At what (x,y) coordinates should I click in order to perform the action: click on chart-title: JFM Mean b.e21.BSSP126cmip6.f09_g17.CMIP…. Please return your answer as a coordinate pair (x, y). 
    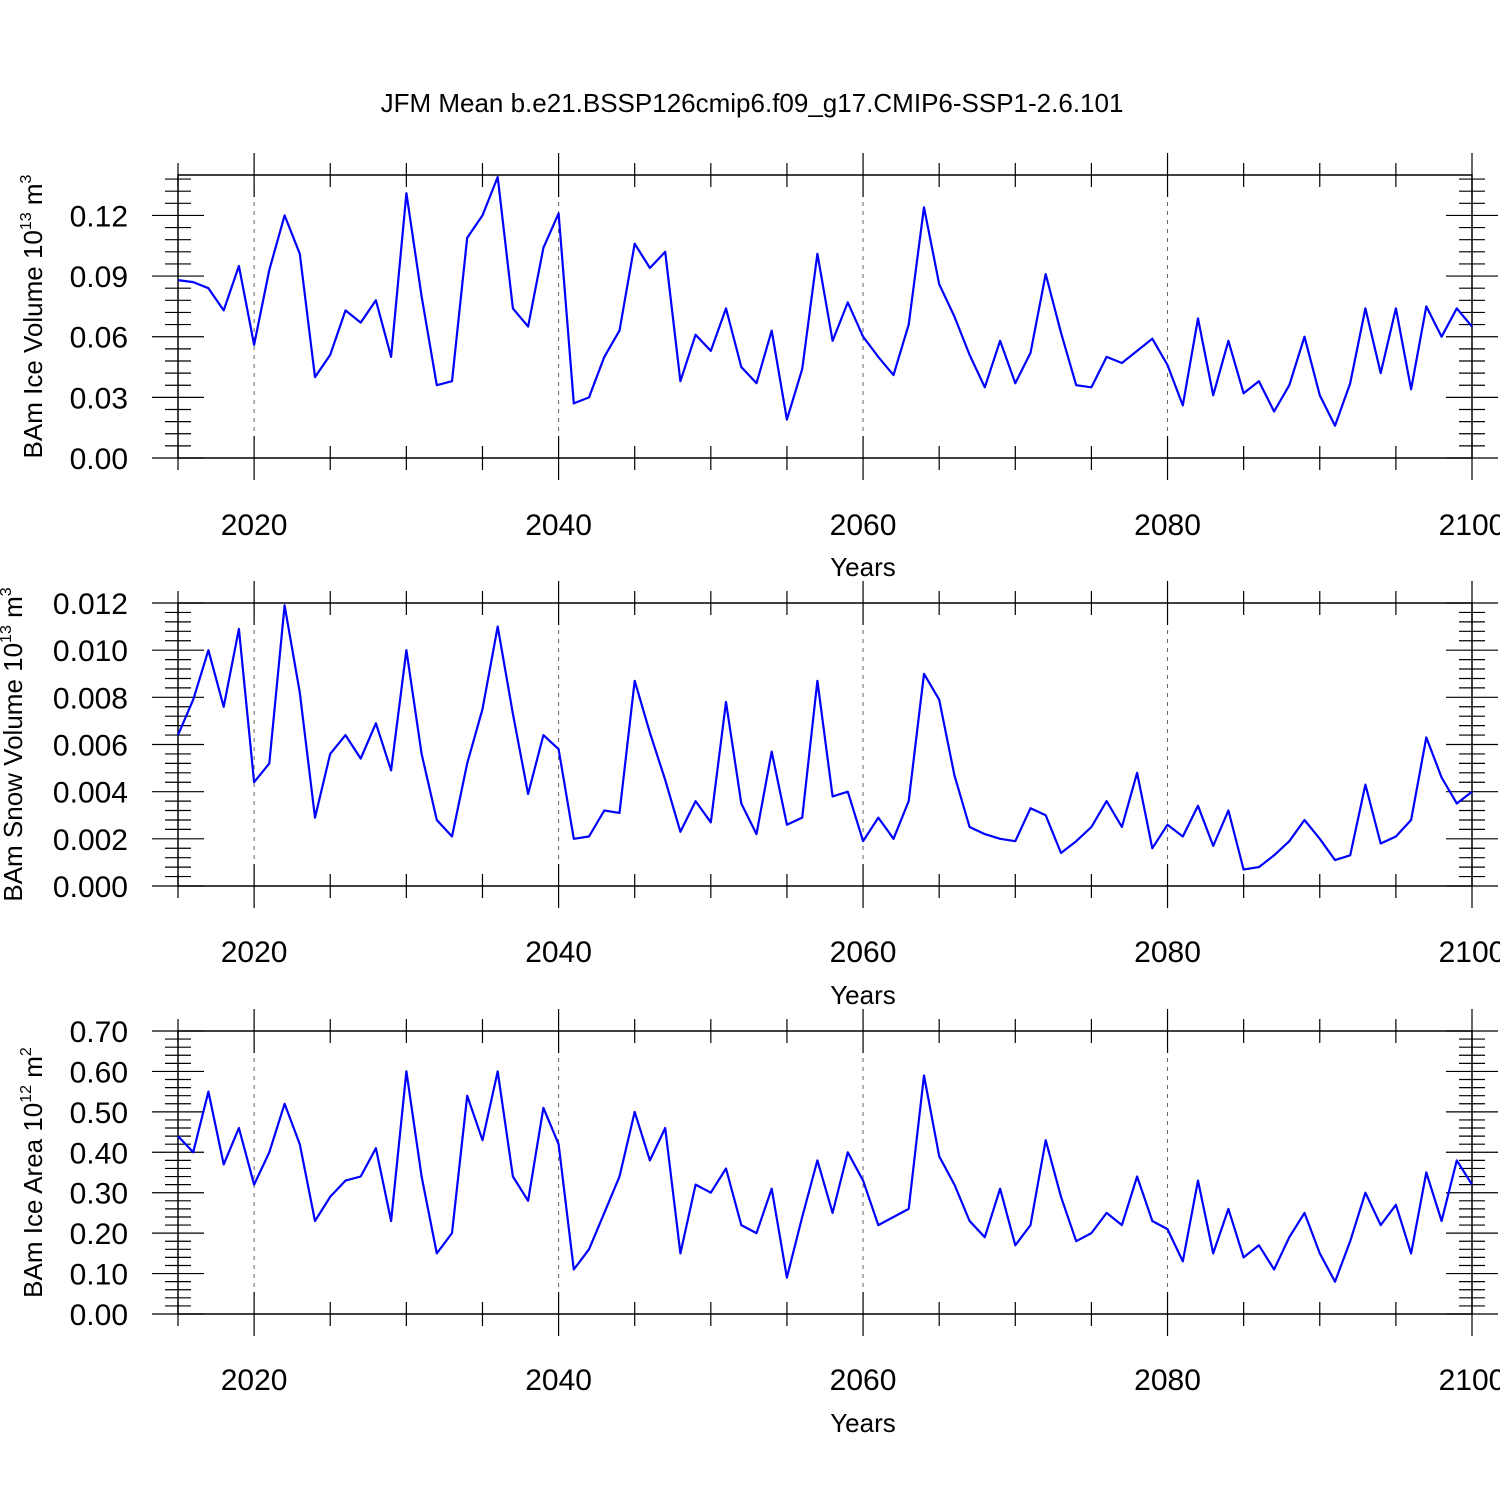
    Looking at the image, I should click on (752, 103).